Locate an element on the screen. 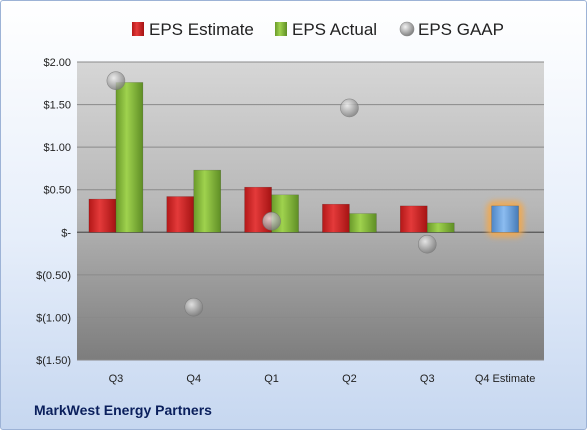 The height and width of the screenshot is (430, 587). x-tick-label: Q4 is located at coordinates (193, 379).